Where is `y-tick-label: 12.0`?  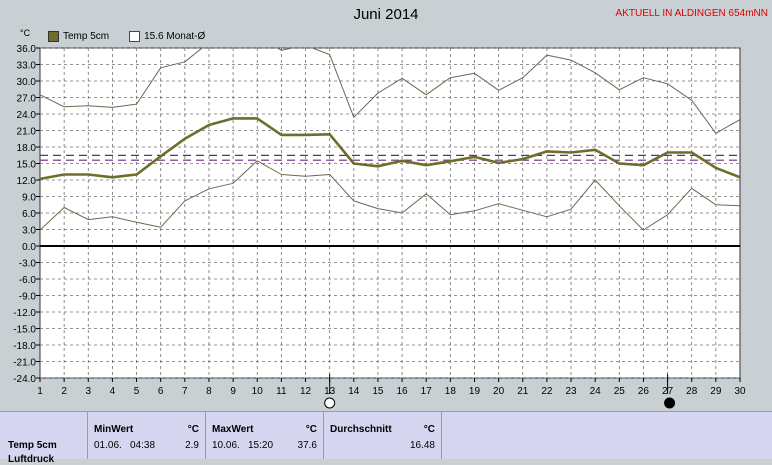
y-tick-label: 12.0 is located at coordinates (27, 181).